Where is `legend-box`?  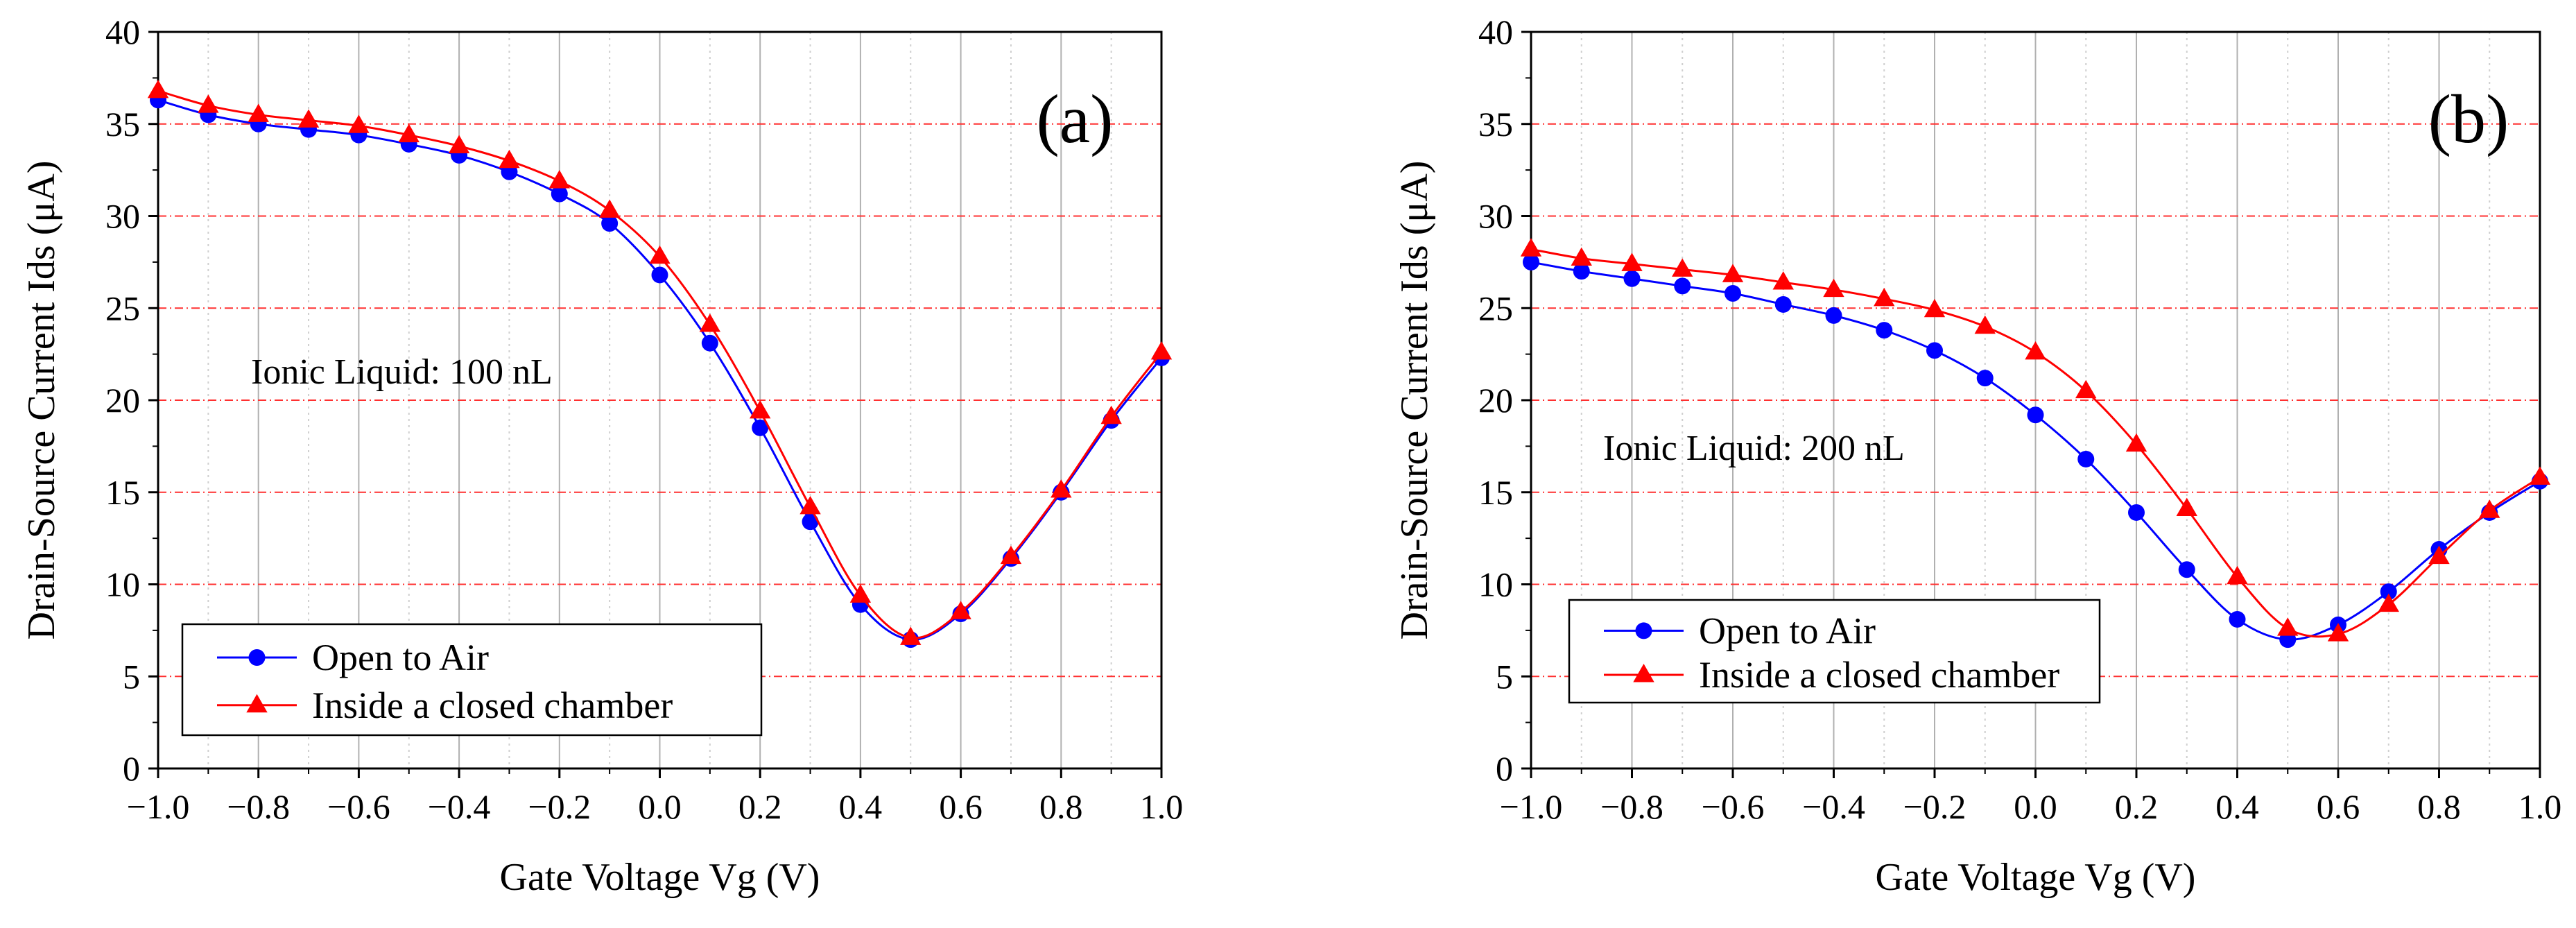 legend-box is located at coordinates (472, 680).